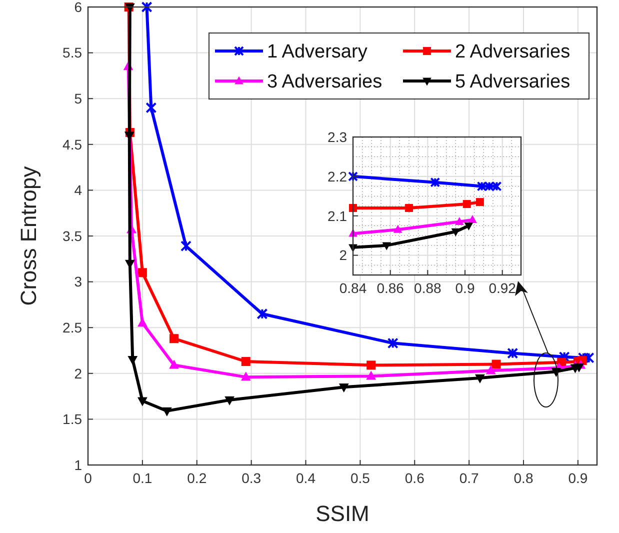 Image resolution: width=619 pixels, height=533 pixels. I want to click on x-tick-label: 0, so click(88, 478).